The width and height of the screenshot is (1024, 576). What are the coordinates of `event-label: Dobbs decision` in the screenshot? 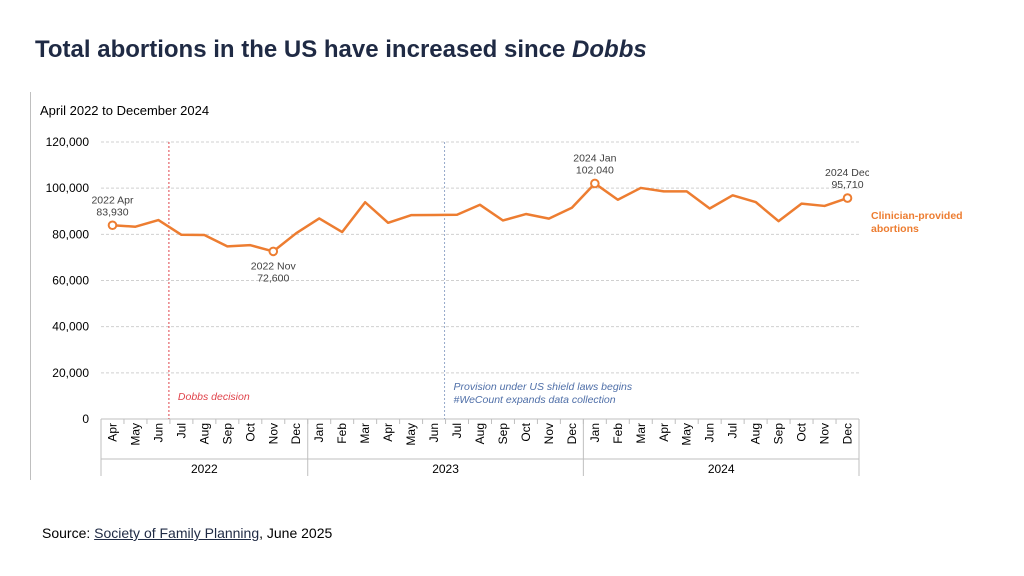 It's located at (214, 397).